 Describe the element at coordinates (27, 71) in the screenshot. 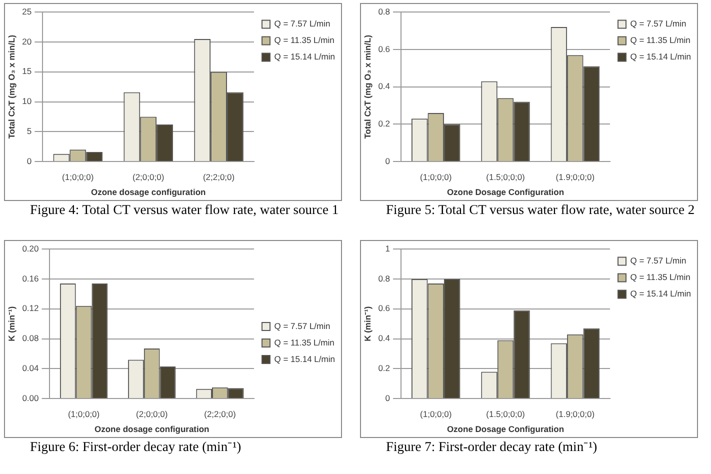

I see `y-tick-label: 15` at that location.